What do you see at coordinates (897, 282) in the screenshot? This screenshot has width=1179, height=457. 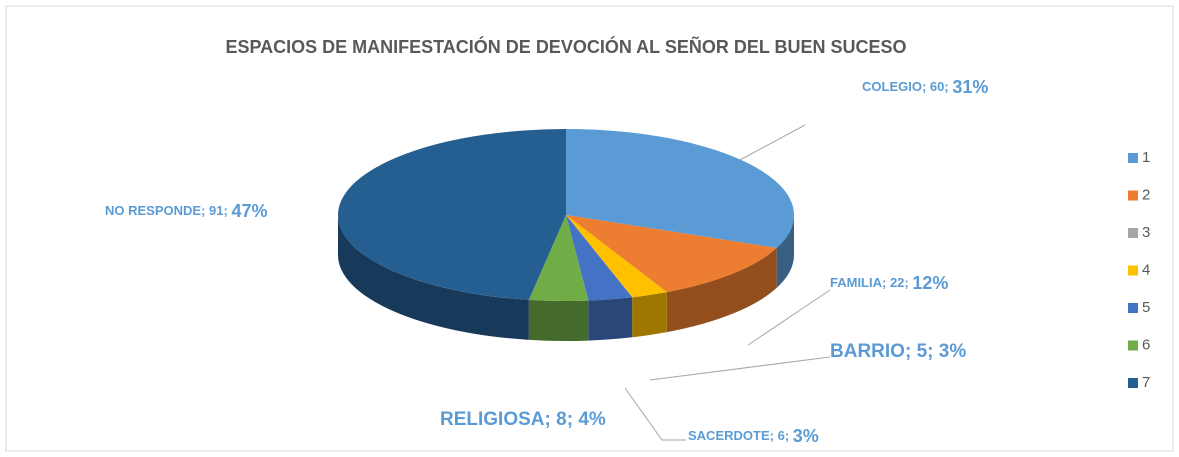 I see `label-value: 22` at bounding box center [897, 282].